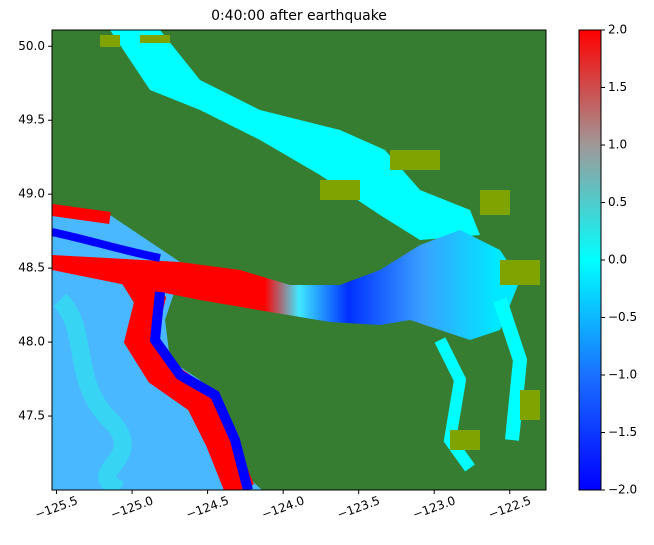  What do you see at coordinates (31, 416) in the screenshot?
I see `y-tick-label: 47.5` at bounding box center [31, 416].